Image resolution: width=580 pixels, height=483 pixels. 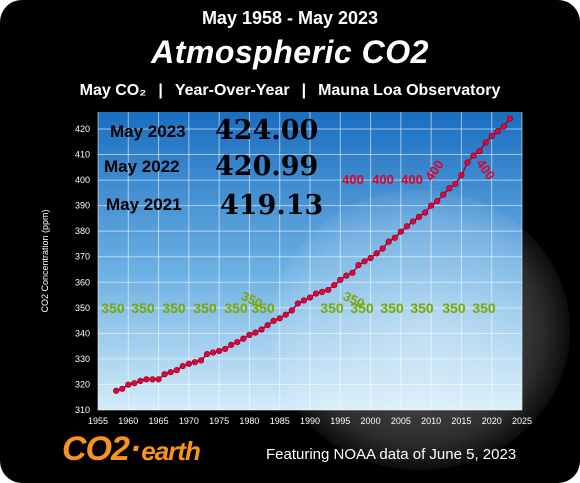 I want to click on y-tick-label: 420, so click(x=82, y=129).